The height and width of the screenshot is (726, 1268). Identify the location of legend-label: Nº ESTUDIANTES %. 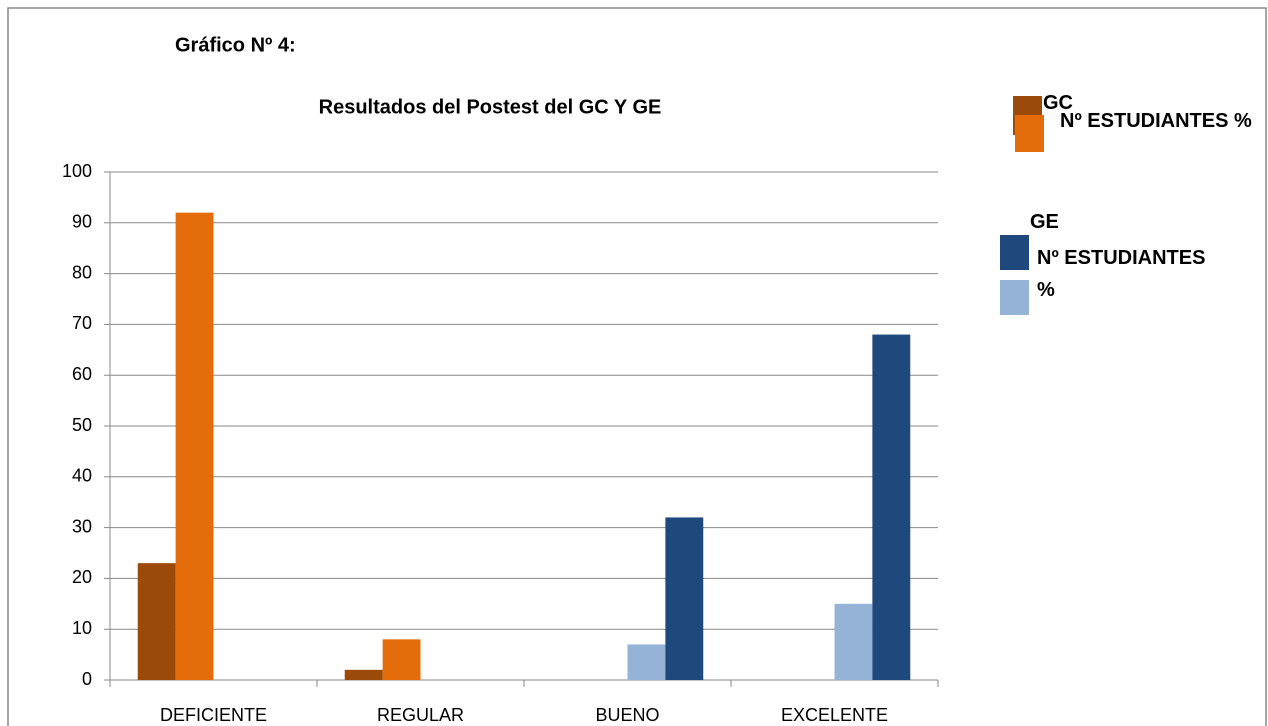
(1156, 121).